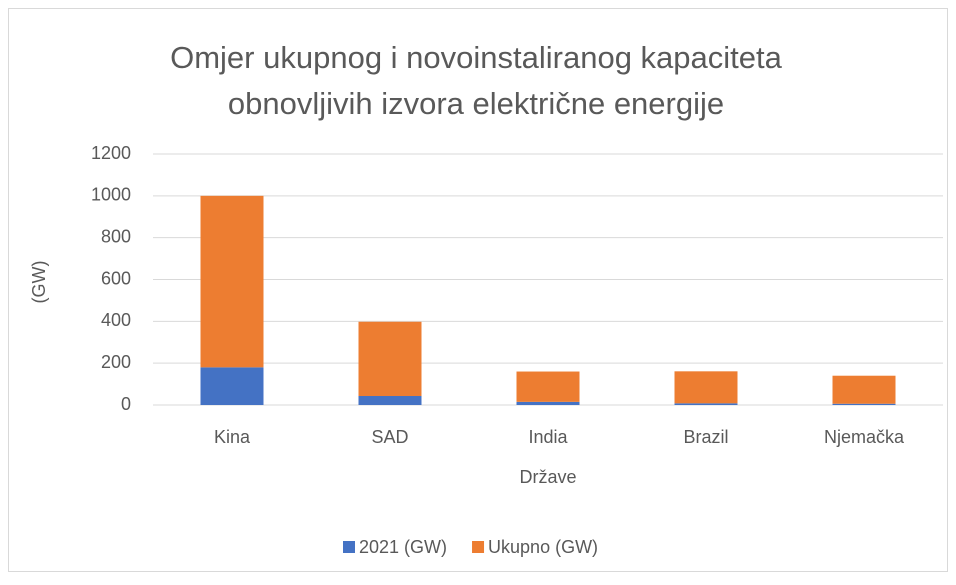 This screenshot has width=956, height=585. Describe the element at coordinates (39, 282) in the screenshot. I see `y-axis-title: (GW)` at that location.